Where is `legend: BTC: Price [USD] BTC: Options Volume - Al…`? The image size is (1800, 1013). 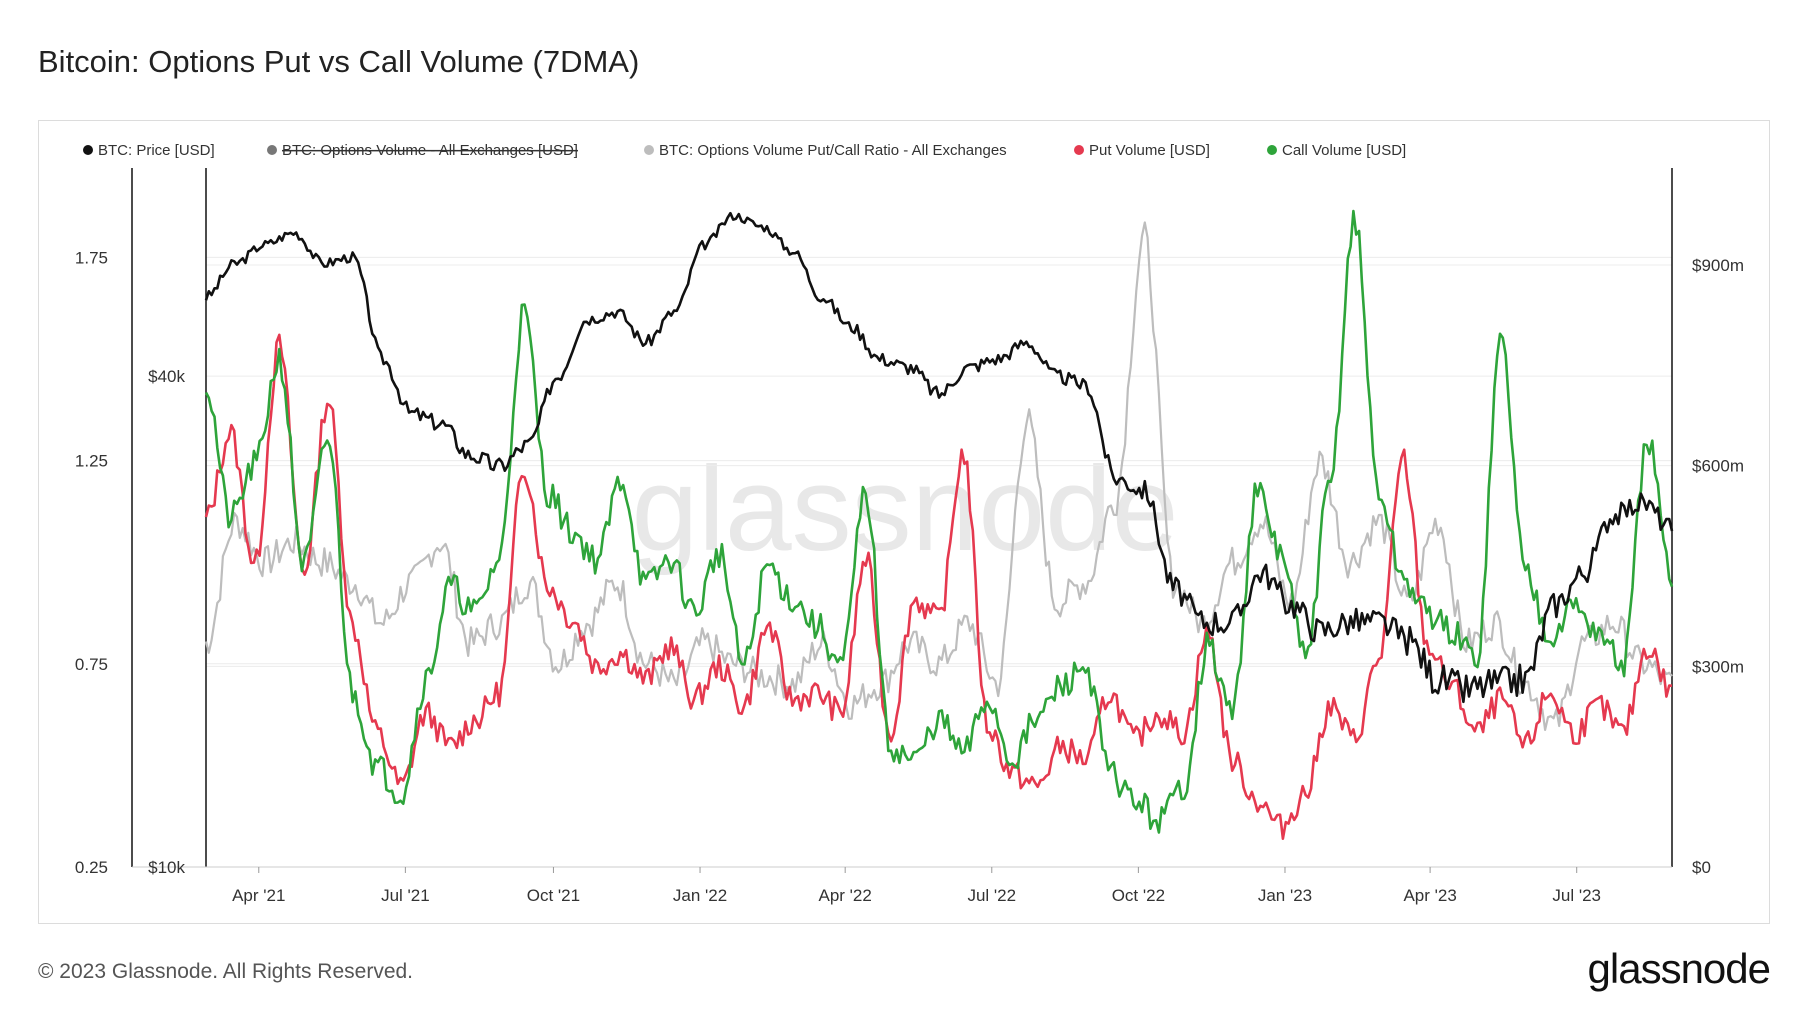
legend: BTC: Price [USD] BTC: Options Volume - Al… is located at coordinates (744, 150).